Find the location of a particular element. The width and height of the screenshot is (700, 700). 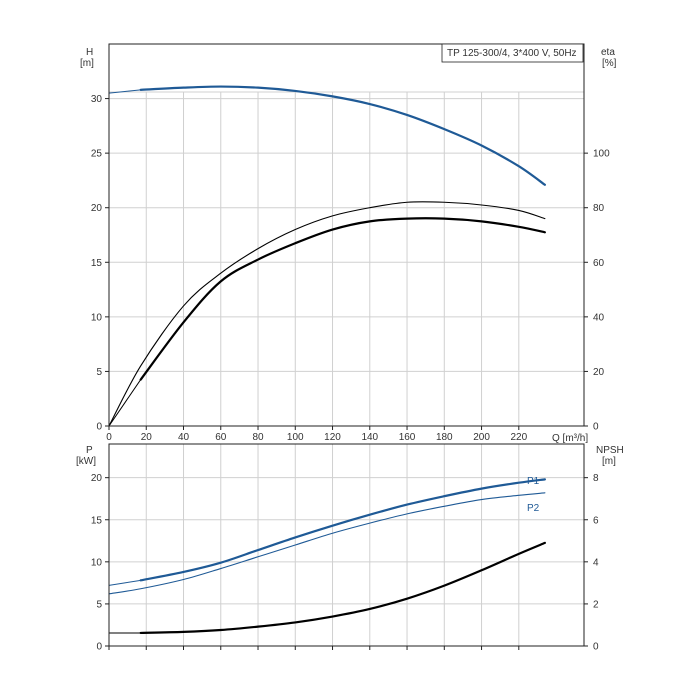

head-efficiency-right-tick-label-20: 20 is located at coordinates (599, 372).